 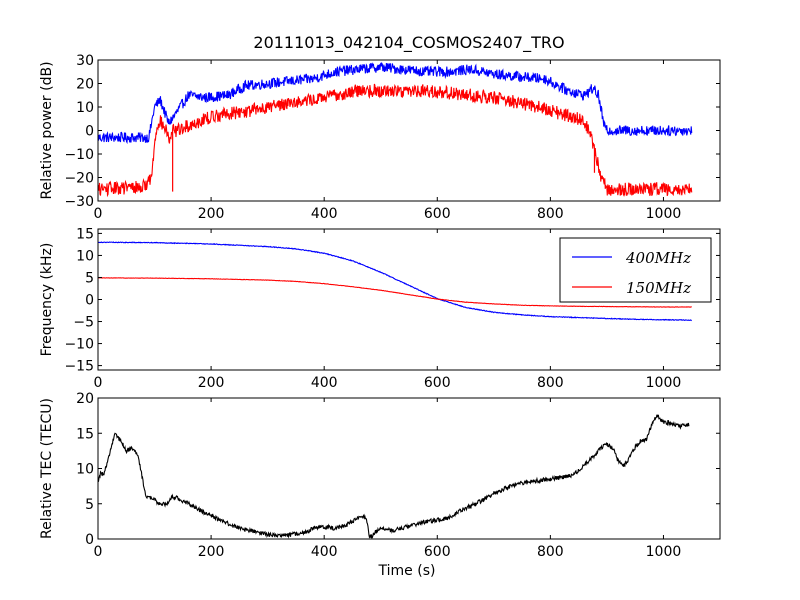 I want to click on y-axis-label: Relative power (dB), so click(x=47, y=130).